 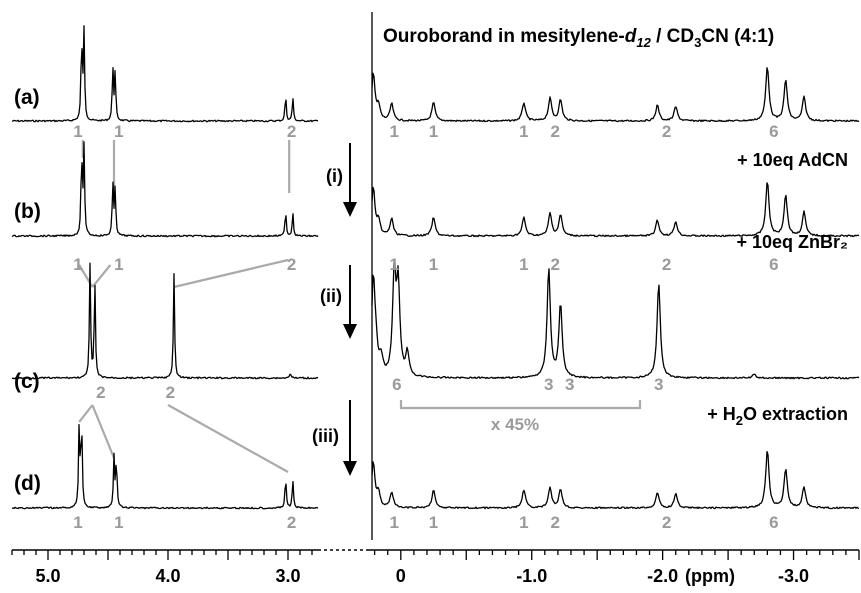 What do you see at coordinates (334, 176) in the screenshot?
I see `step-label-i: (i)` at bounding box center [334, 176].